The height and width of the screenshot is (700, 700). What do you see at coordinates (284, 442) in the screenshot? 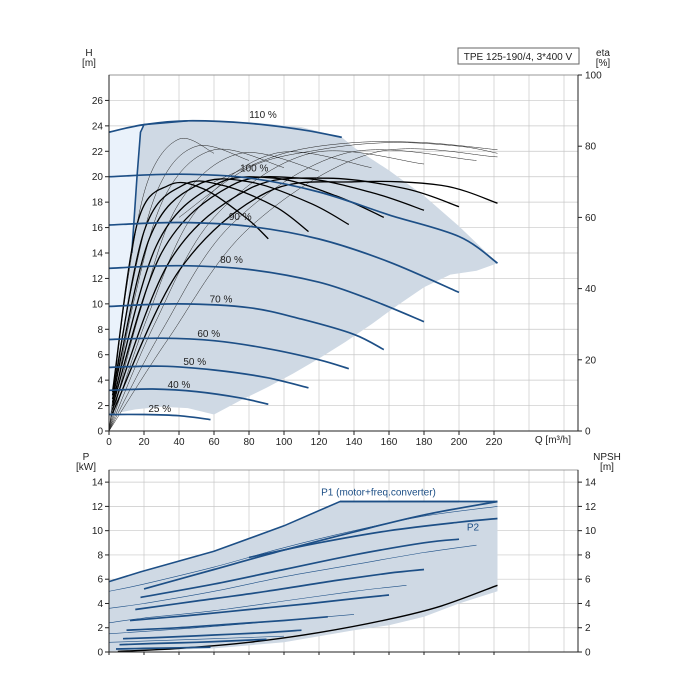
I see `x-tick-label: 100` at bounding box center [284, 442].